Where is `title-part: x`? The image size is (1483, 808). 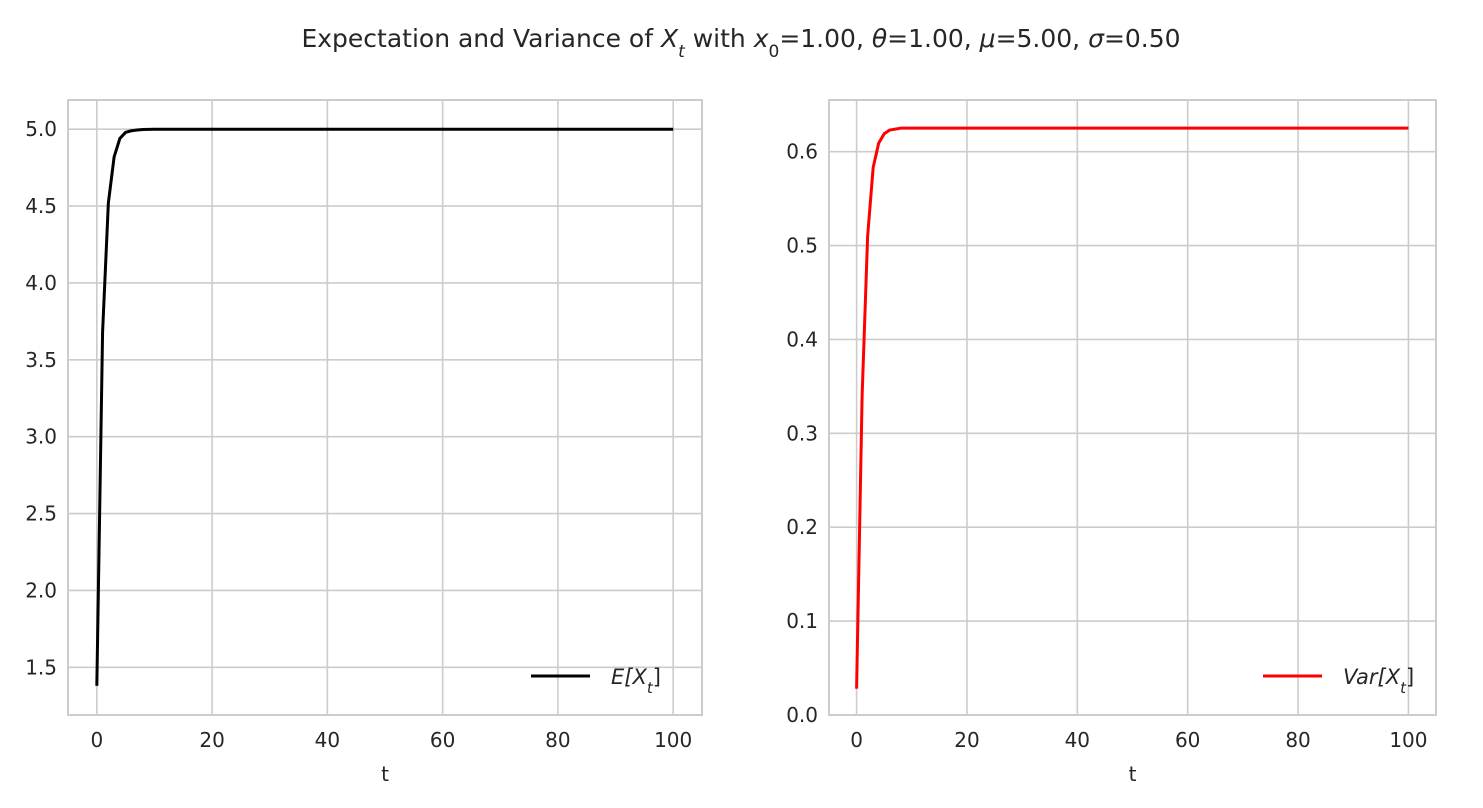
title-part: x is located at coordinates (761, 38).